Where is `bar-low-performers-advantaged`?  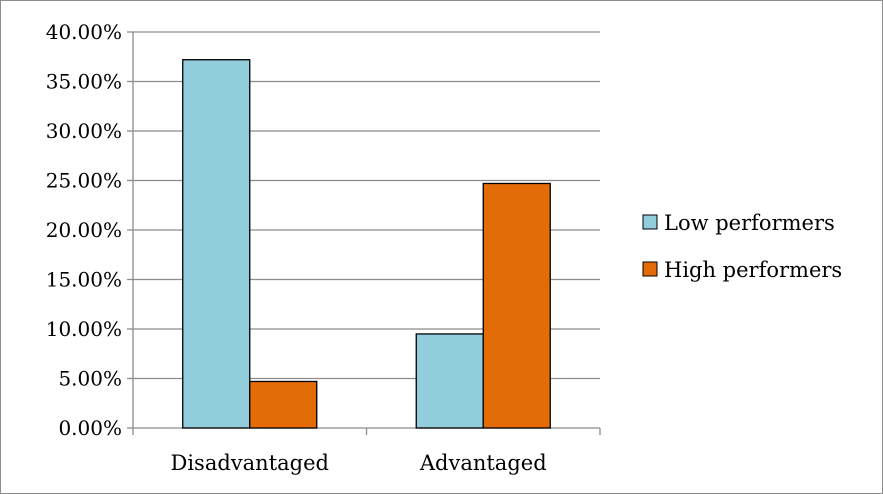
bar-low-performers-advantaged is located at coordinates (449, 381).